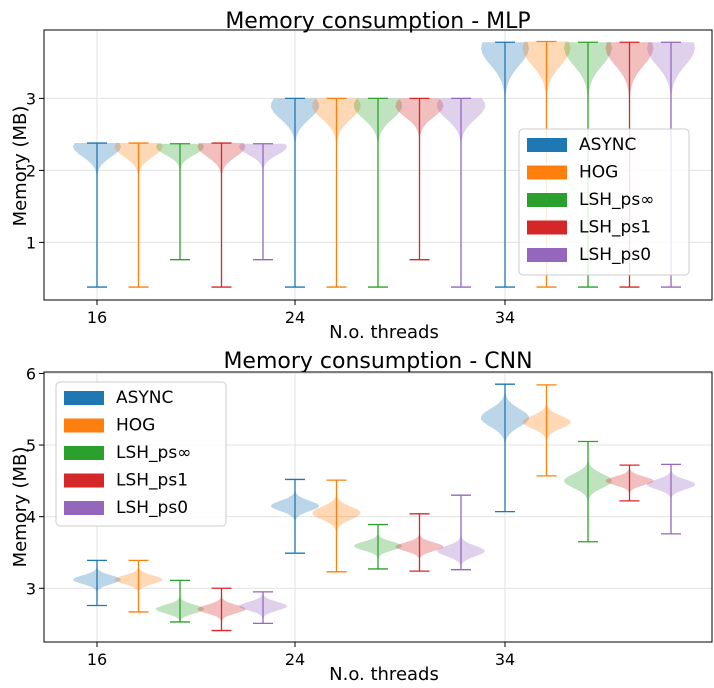  I want to click on y-tick-label: 1, so click(31, 242).